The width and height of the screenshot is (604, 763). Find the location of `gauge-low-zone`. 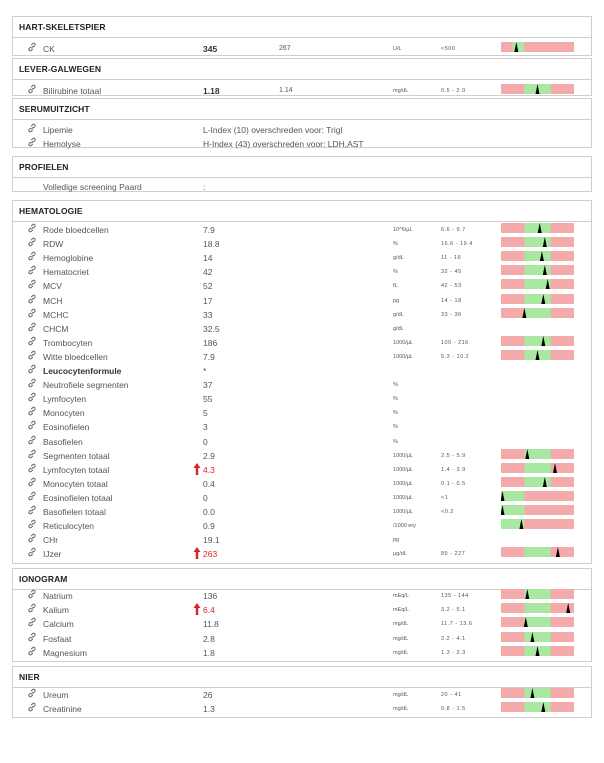

gauge-low-zone is located at coordinates (537, 510).